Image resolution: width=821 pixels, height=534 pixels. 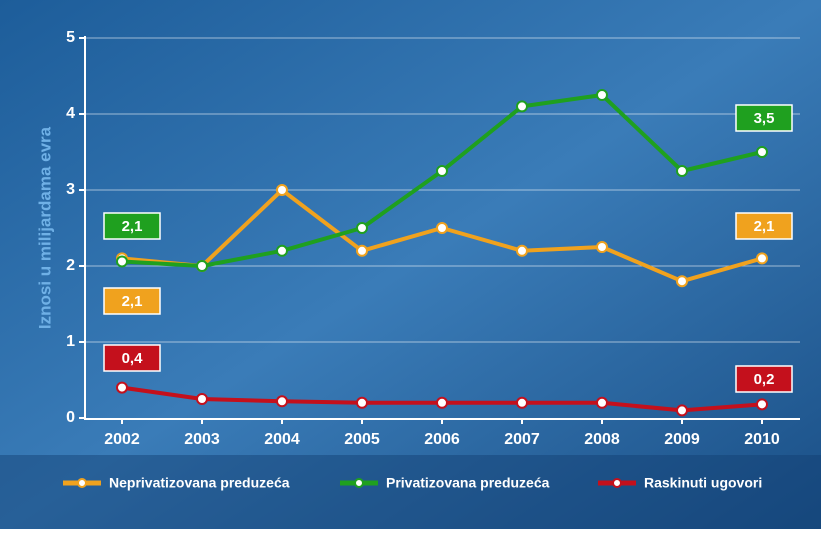 What do you see at coordinates (70, 113) in the screenshot?
I see `y-tick-label: 4` at bounding box center [70, 113].